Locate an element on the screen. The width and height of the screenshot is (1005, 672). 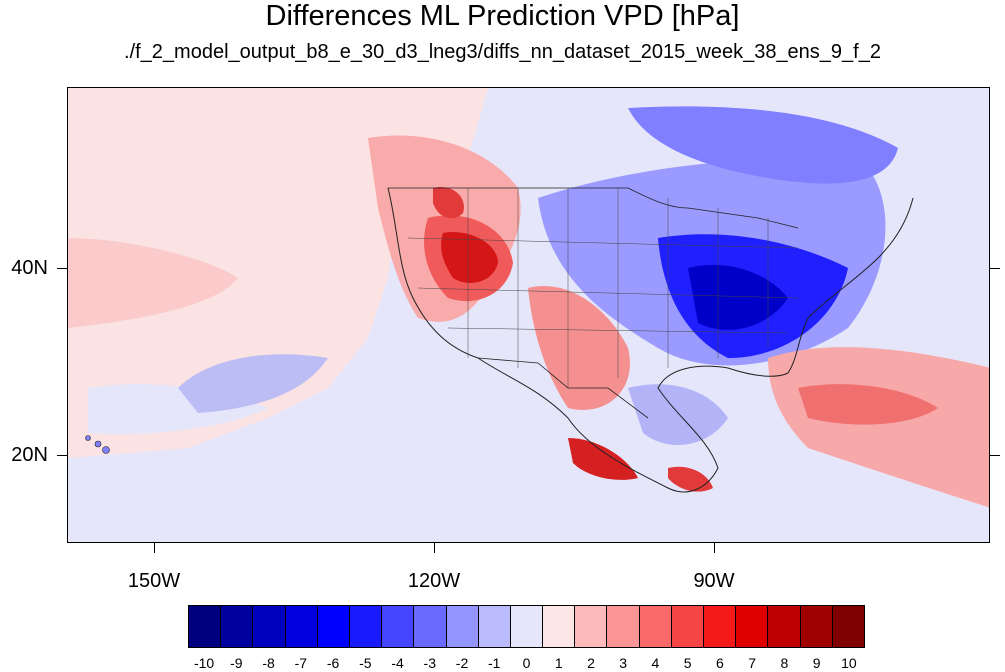
colorbar-label: -3 is located at coordinates (429, 663).